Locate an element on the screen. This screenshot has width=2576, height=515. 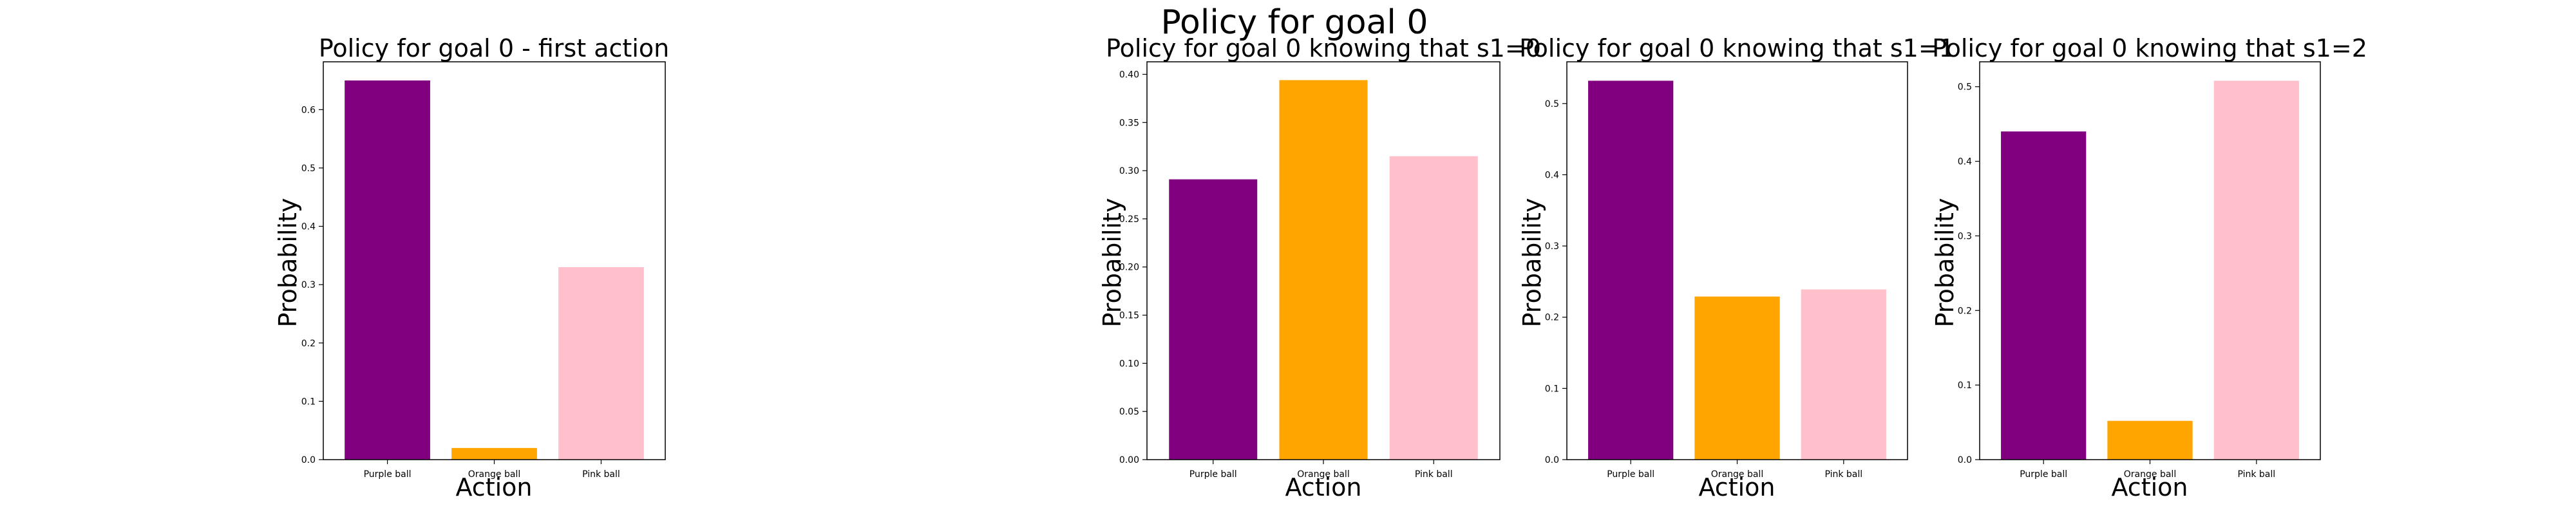
y-tick-label: 0.15 is located at coordinates (1129, 316).